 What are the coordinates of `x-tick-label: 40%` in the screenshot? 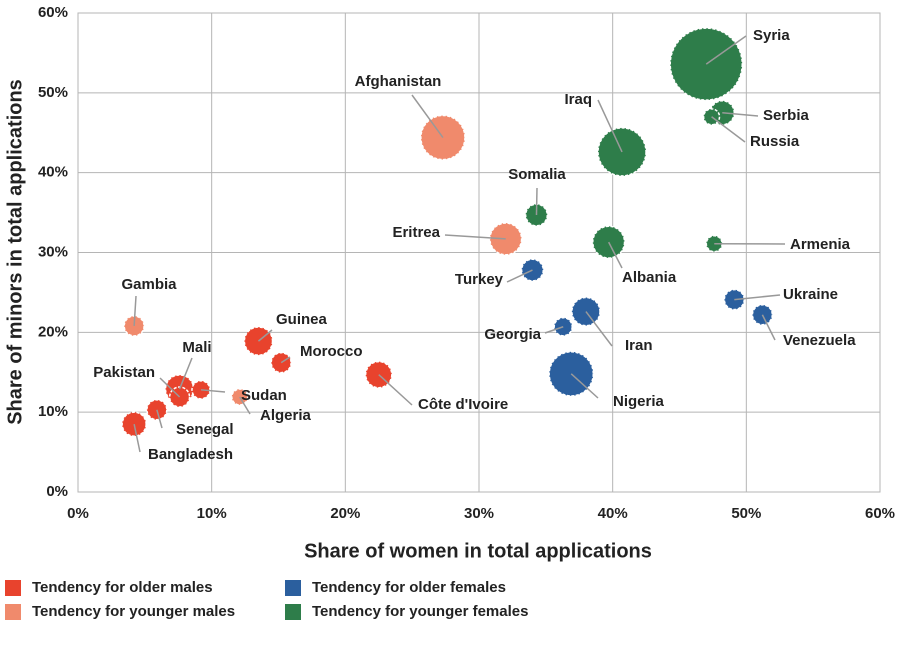 It's located at (613, 513).